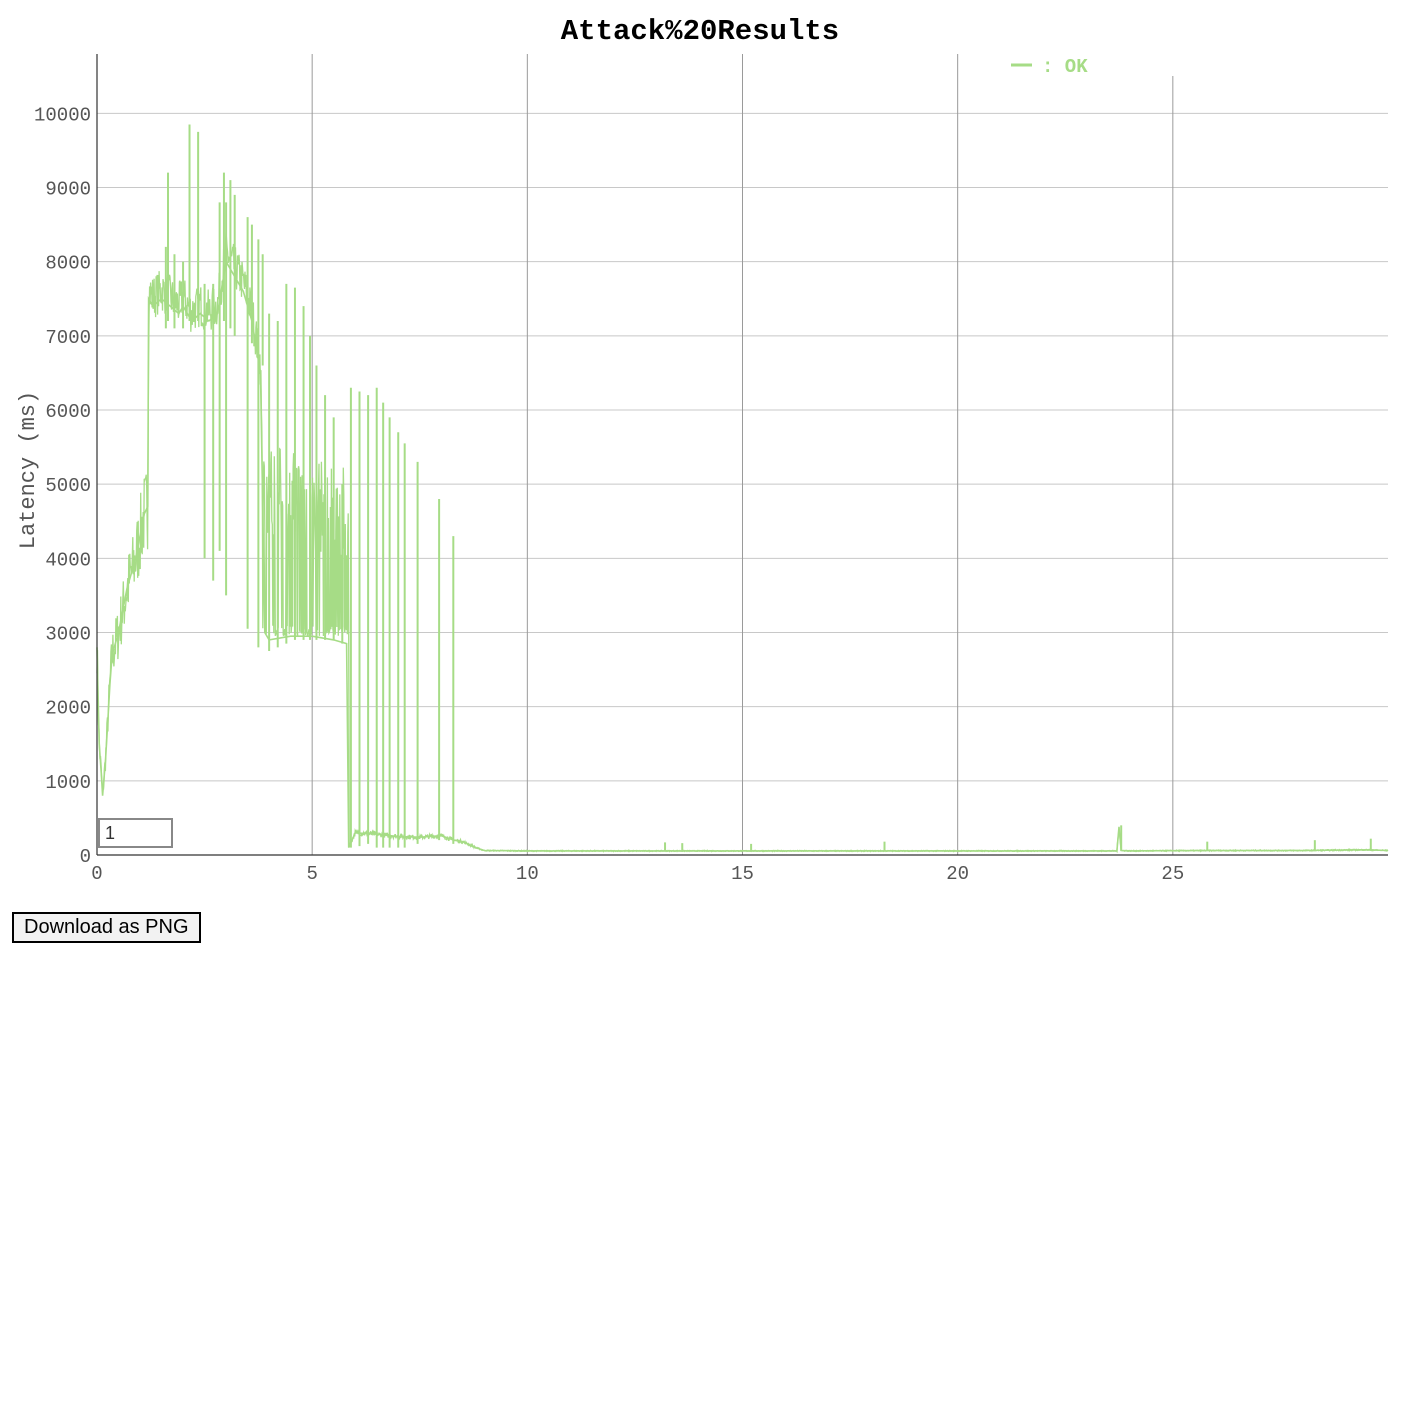 This screenshot has width=1407, height=1405. What do you see at coordinates (68, 635) in the screenshot?
I see `y-tick-label: 3000` at bounding box center [68, 635].